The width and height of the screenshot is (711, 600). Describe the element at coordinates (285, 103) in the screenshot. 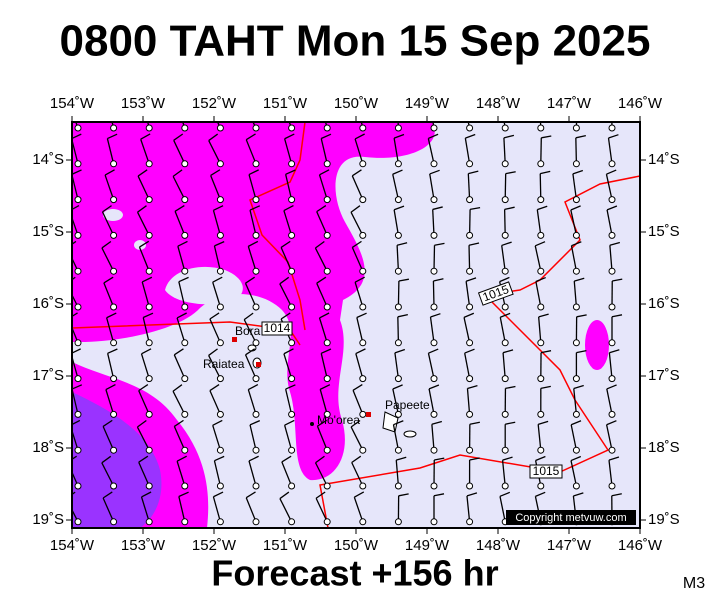

I see `lon-label: 151˚W` at that location.